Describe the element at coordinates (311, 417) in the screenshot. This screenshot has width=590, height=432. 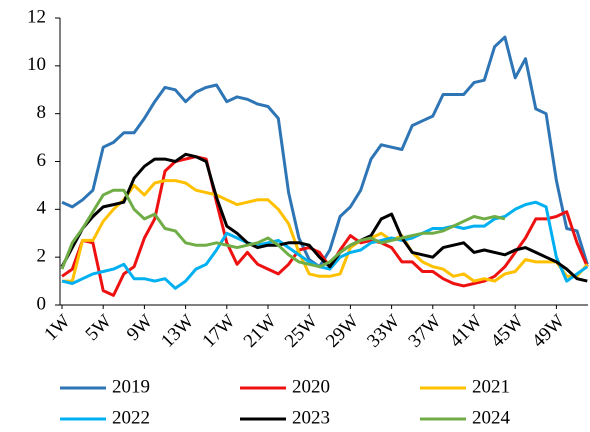
I see `legend-label: 2023` at that location.